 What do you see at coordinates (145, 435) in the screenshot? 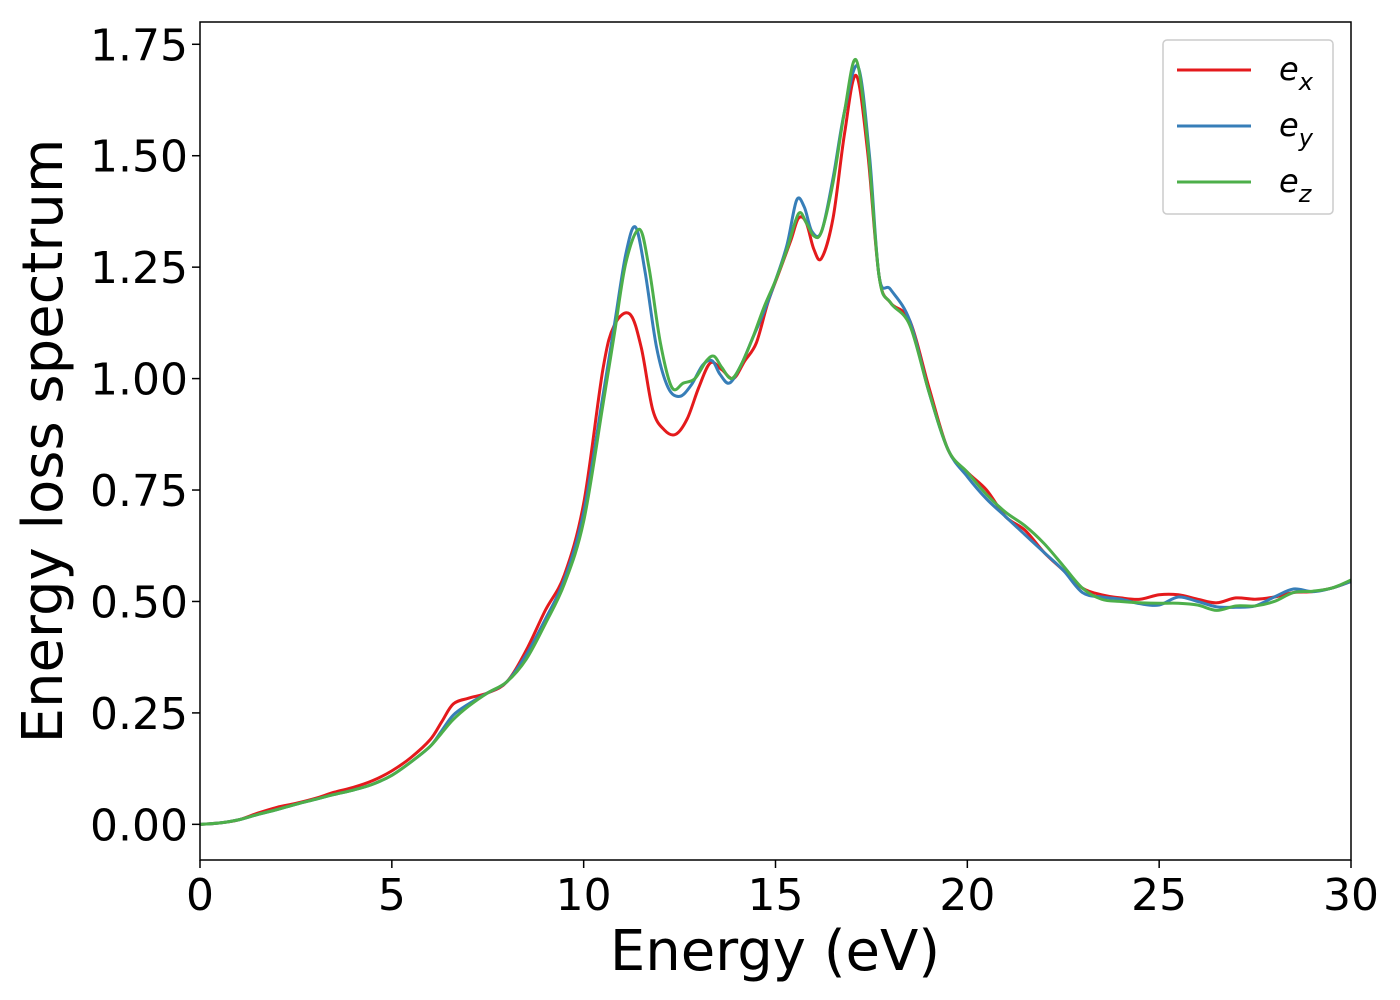
I see `y-axis: 0.00 0.25 0.50 0.75 1.00 1.25 1.50 1.75` at bounding box center [145, 435].